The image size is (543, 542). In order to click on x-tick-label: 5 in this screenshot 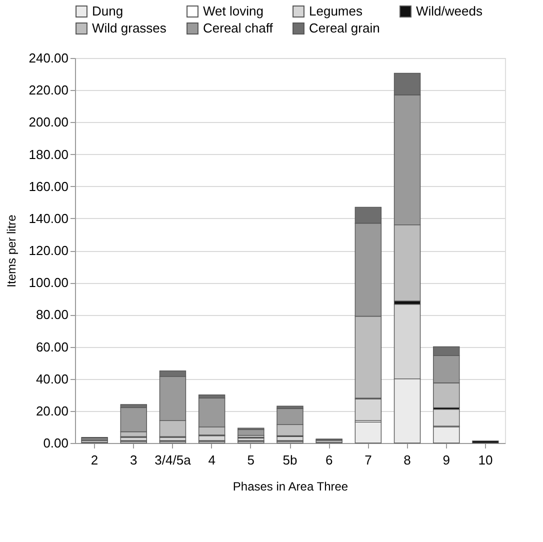, I will do `click(251, 460)`.